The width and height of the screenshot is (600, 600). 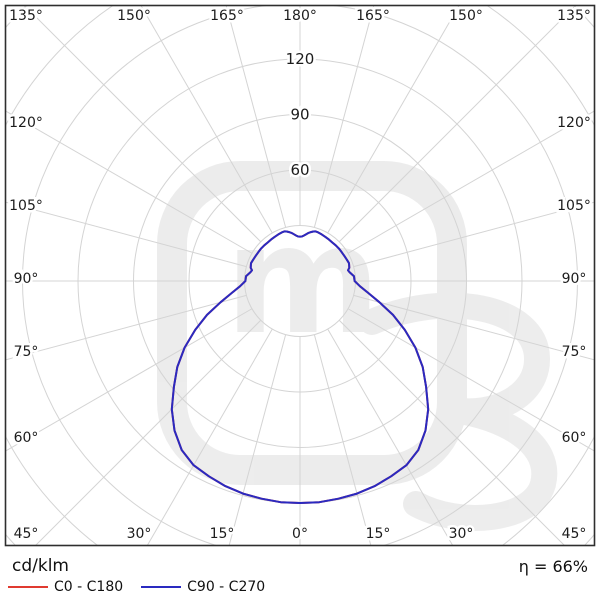 What do you see at coordinates (40, 566) in the screenshot?
I see `unit-label: cd/klm` at bounding box center [40, 566].